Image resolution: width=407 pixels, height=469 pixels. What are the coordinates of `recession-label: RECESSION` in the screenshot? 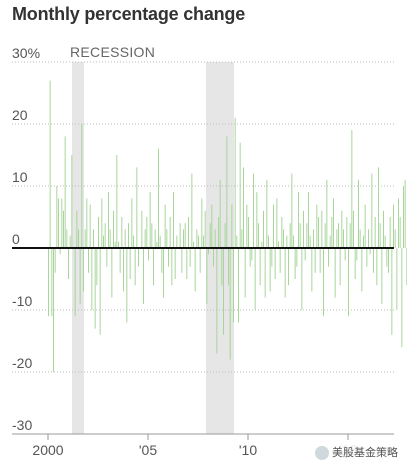 It's located at (112, 52).